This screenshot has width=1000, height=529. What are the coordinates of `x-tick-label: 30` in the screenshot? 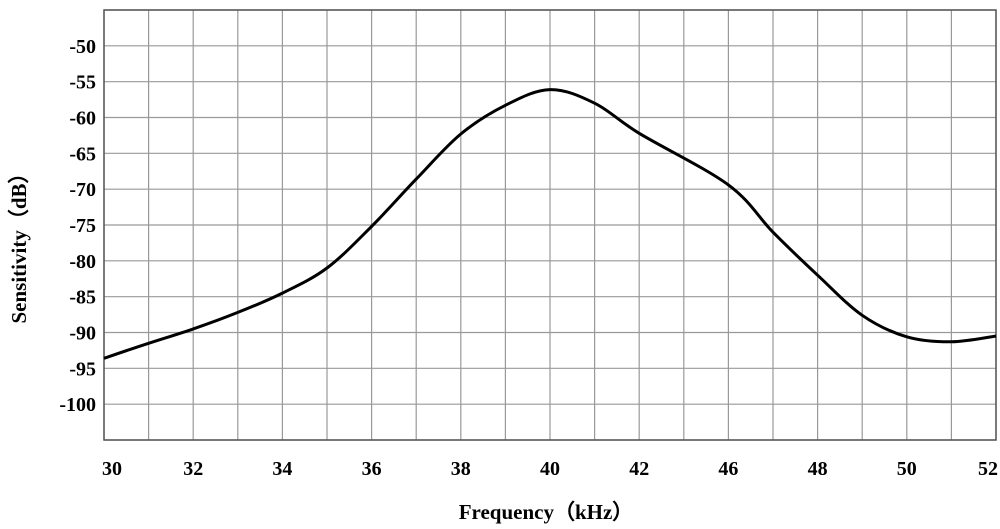 It's located at (112, 469).